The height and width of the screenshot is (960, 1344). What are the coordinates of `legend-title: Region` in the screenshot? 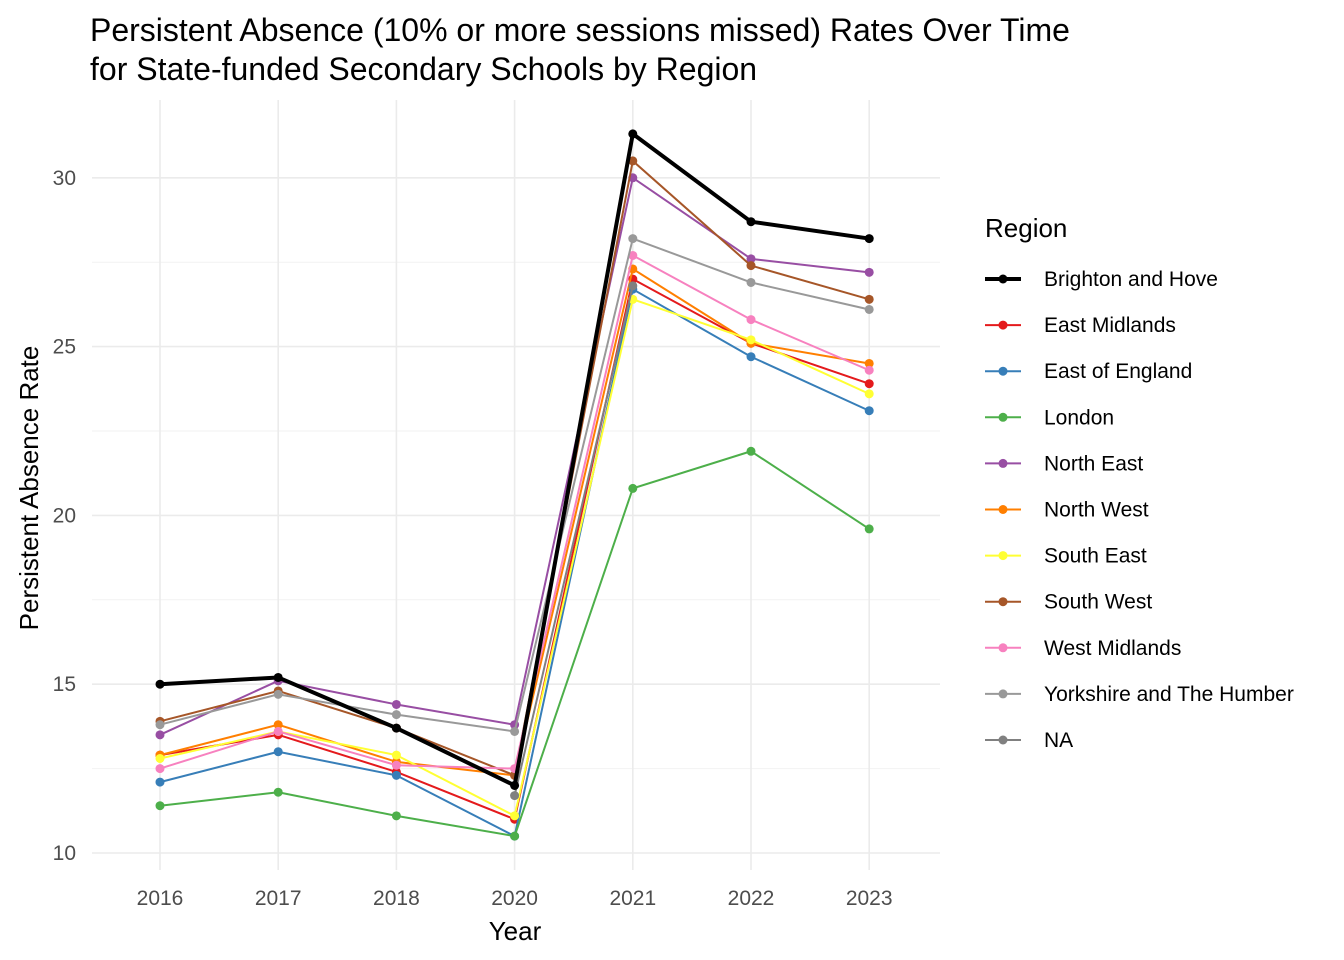 It's located at (1026, 228).